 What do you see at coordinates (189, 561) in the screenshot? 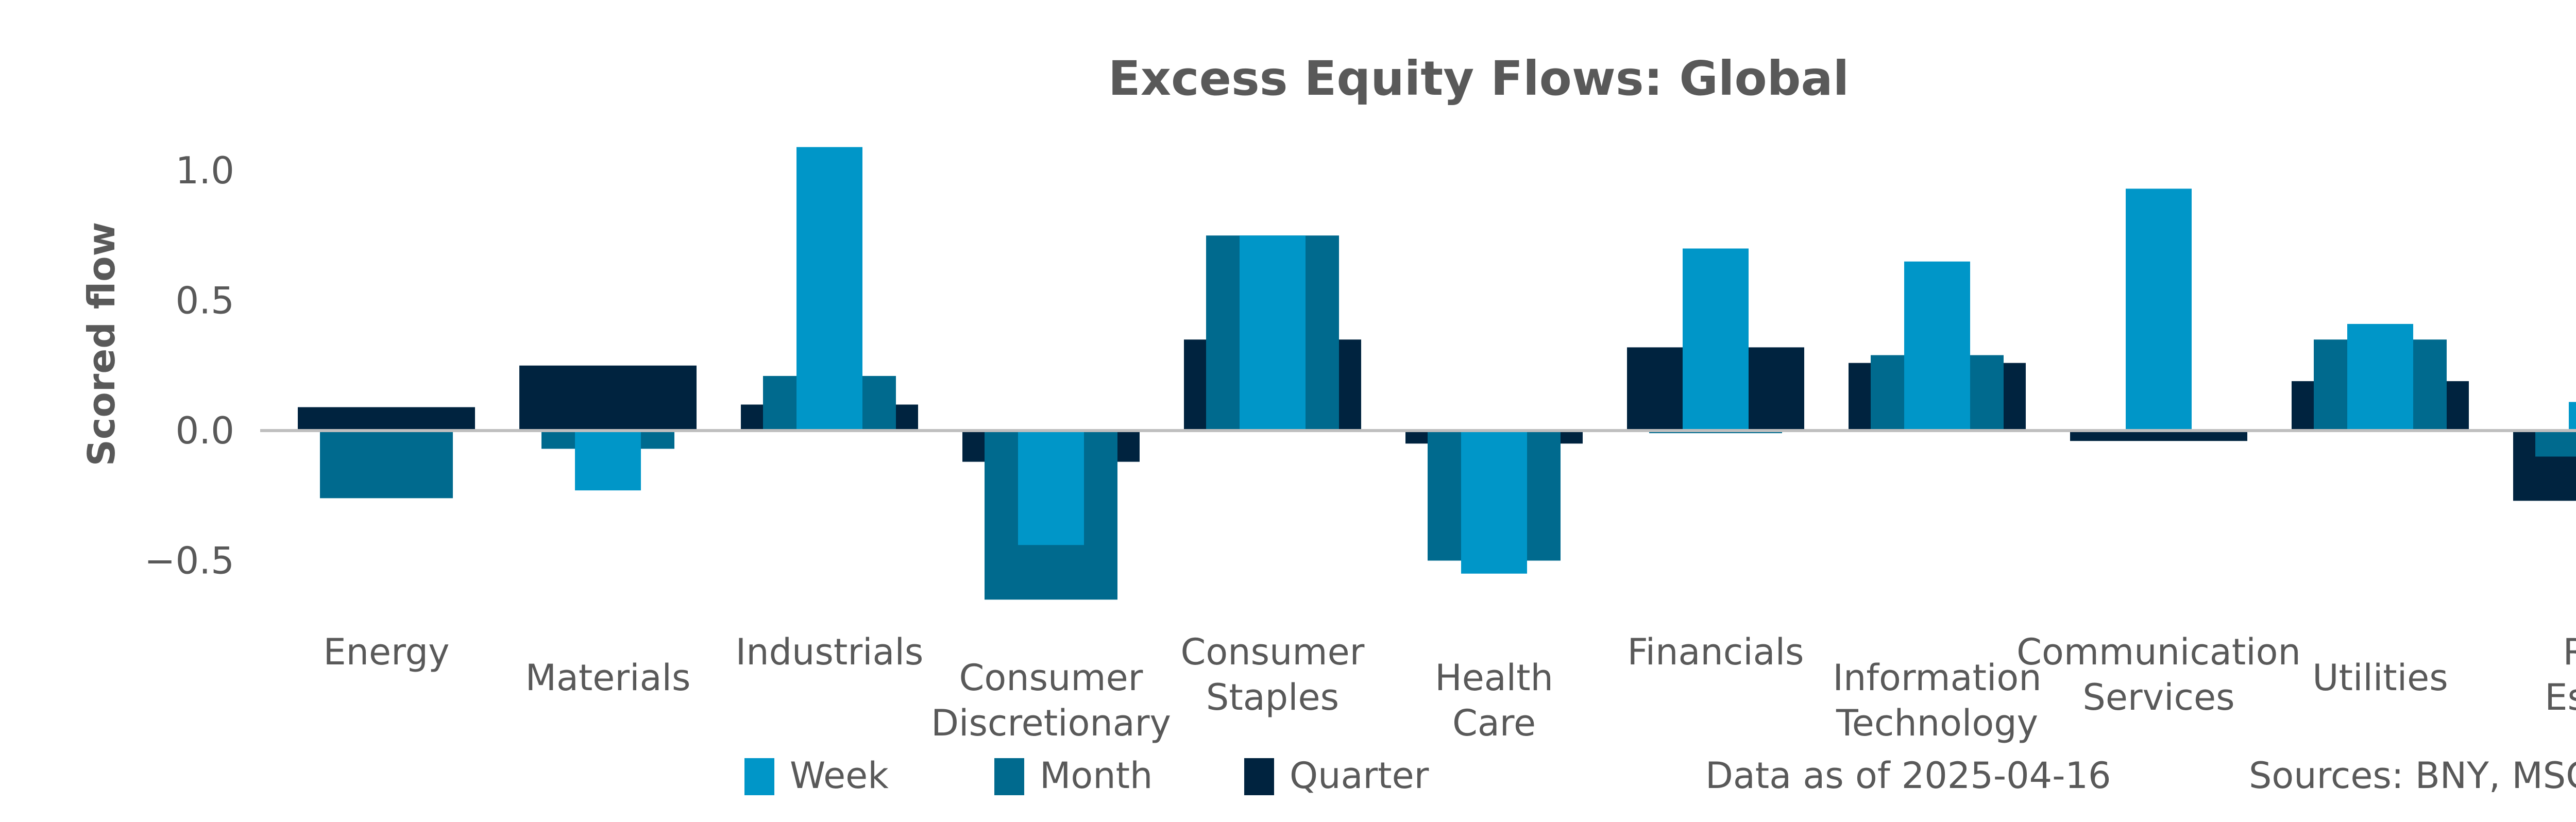
I see `y-tick-label: −0.5` at bounding box center [189, 561].